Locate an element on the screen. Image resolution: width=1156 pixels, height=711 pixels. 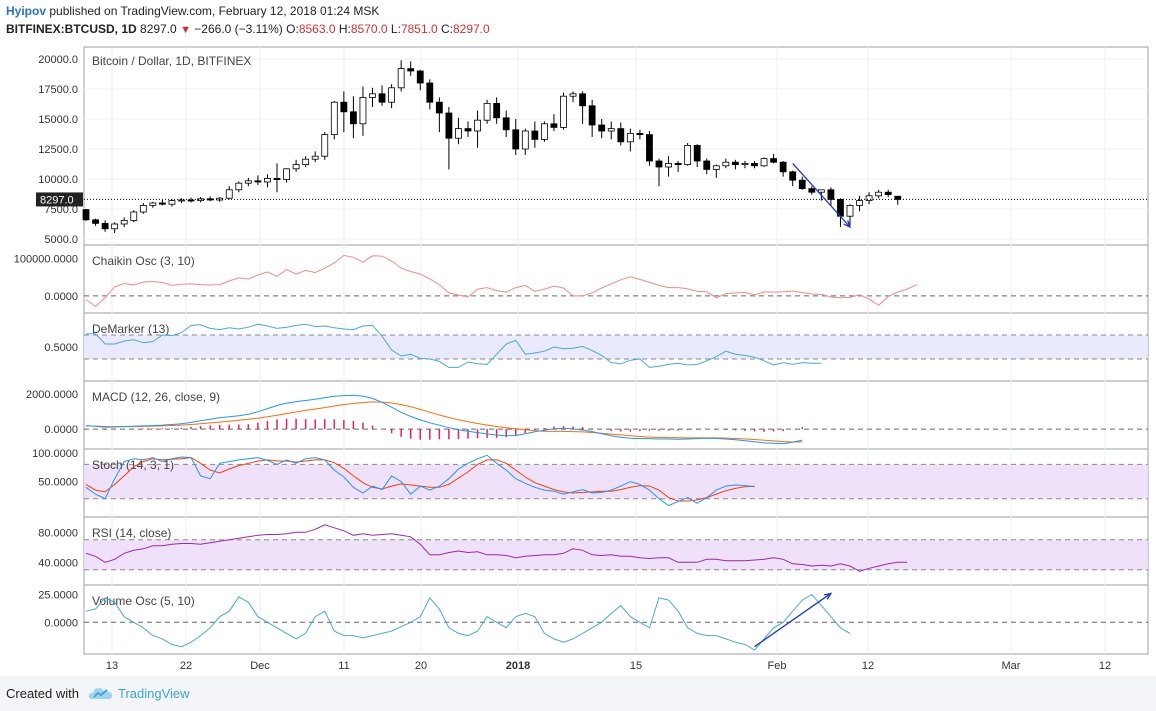
price-tick-label: 12500.0 is located at coordinates (58, 150).